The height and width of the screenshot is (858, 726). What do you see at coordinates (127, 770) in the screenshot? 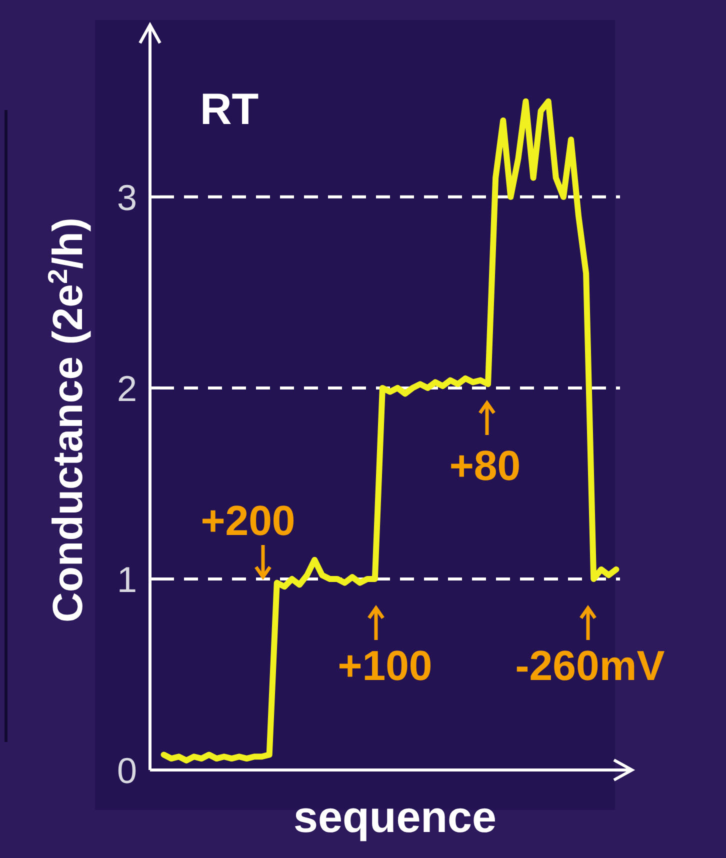
I see `y-tick-label: 0` at bounding box center [127, 770].